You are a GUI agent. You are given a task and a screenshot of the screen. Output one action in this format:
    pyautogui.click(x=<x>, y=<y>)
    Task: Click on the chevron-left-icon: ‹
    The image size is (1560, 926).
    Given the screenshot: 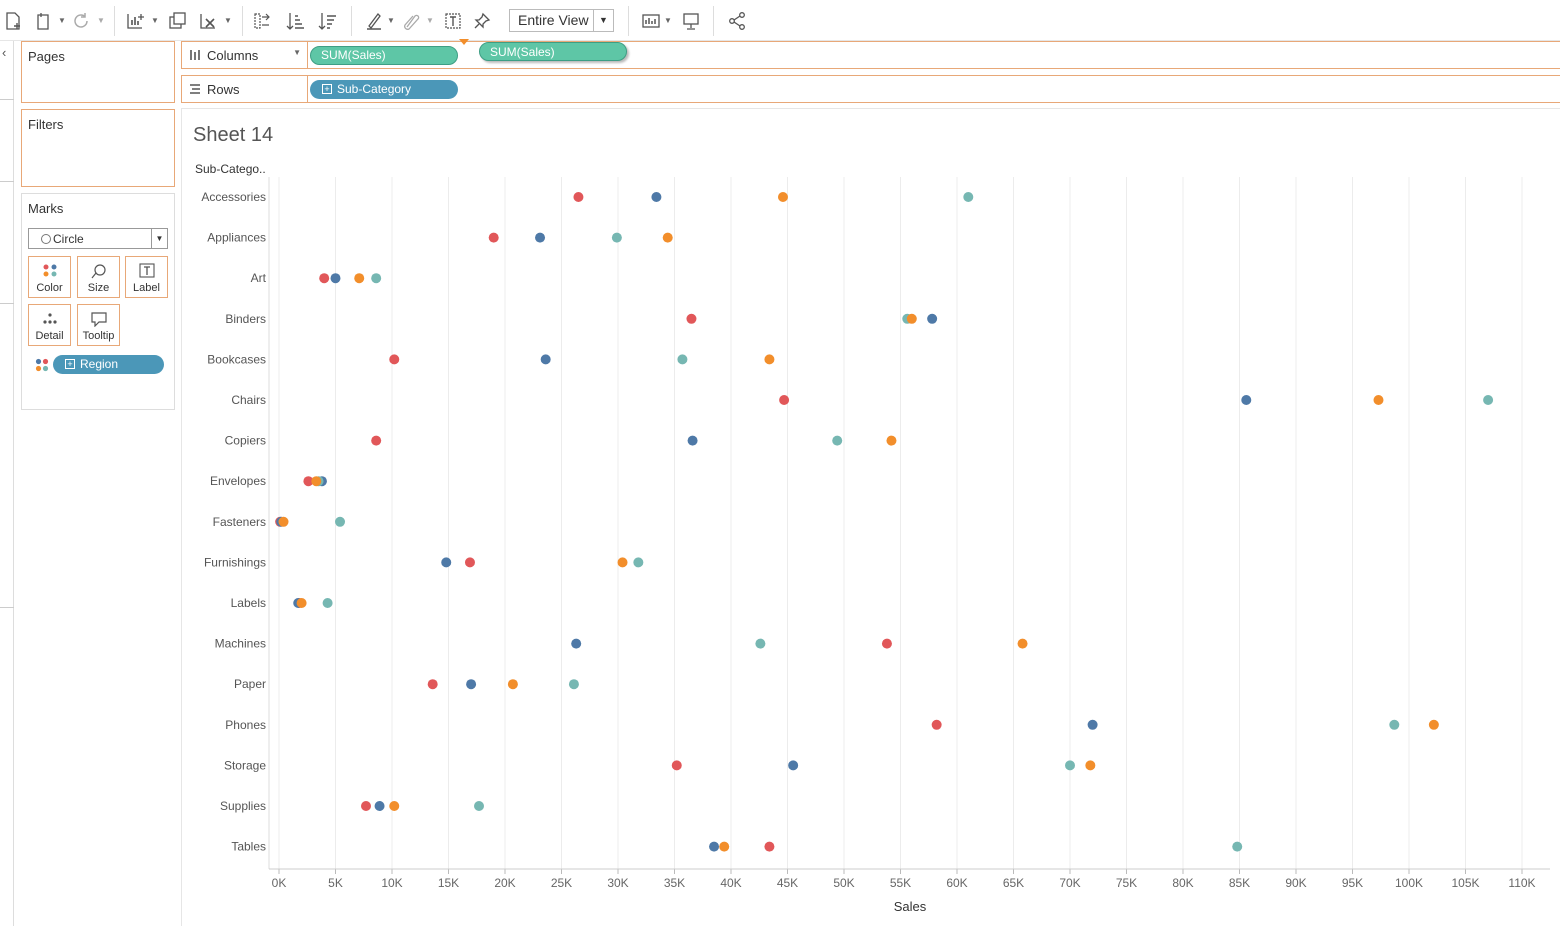 What is the action you would take?
    pyautogui.click(x=4, y=52)
    